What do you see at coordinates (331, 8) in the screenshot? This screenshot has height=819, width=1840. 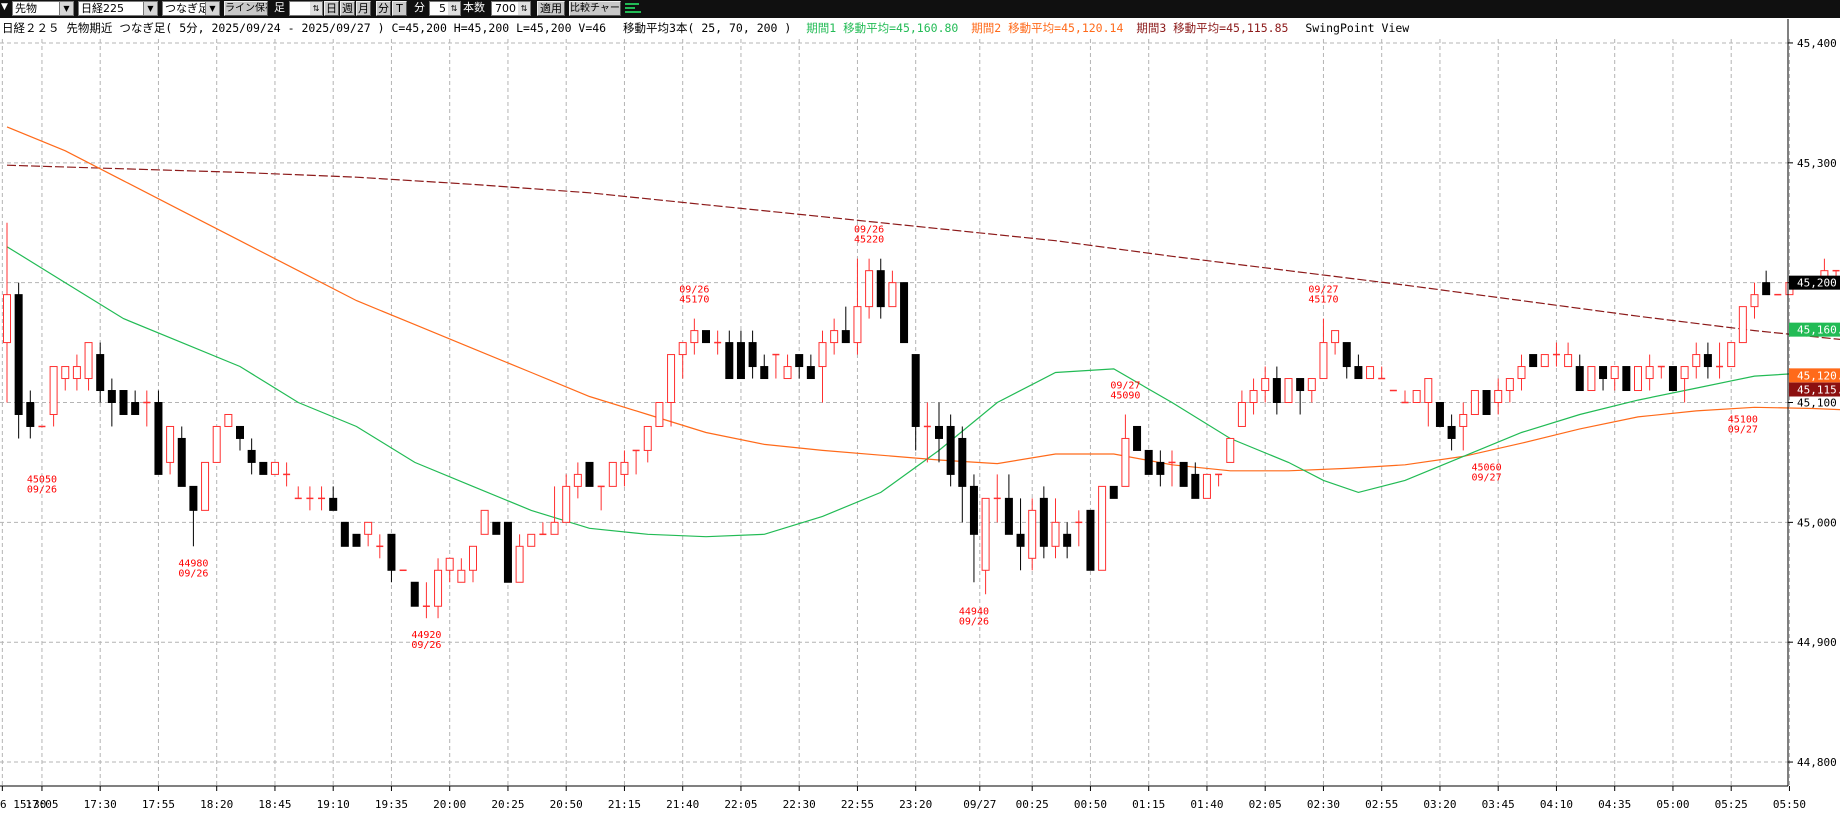 I see `interval-button-day: 日` at bounding box center [331, 8].